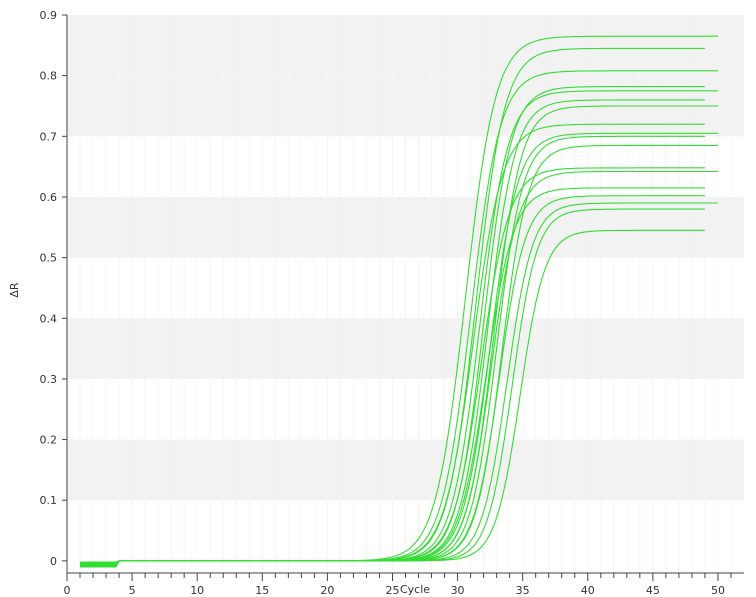 The height and width of the screenshot is (597, 756). I want to click on x-tick-label: 35, so click(523, 590).